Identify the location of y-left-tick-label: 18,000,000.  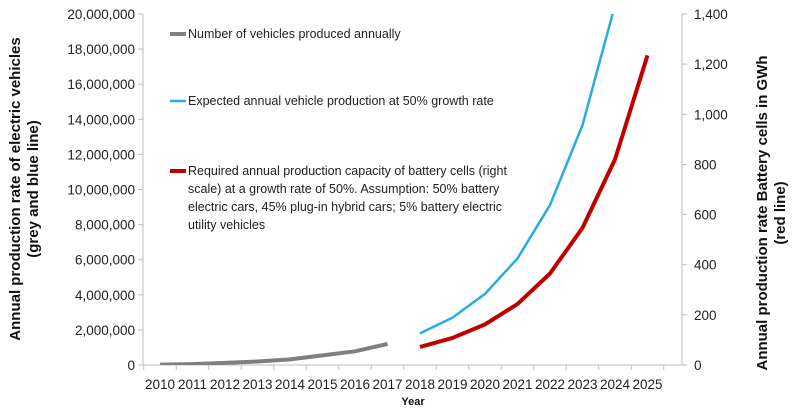
(101, 49).